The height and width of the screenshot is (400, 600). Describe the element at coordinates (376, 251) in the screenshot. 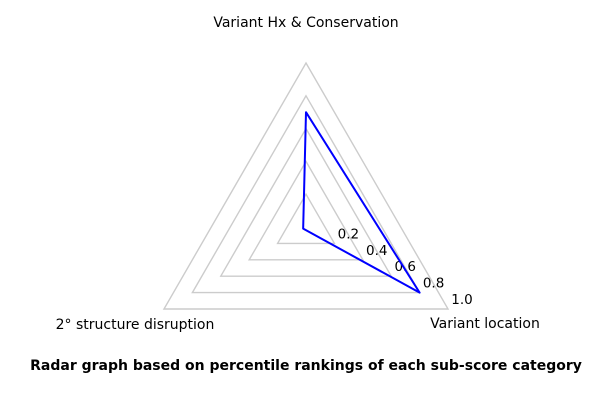

I see `radial-tick-label: 0.4` at that location.